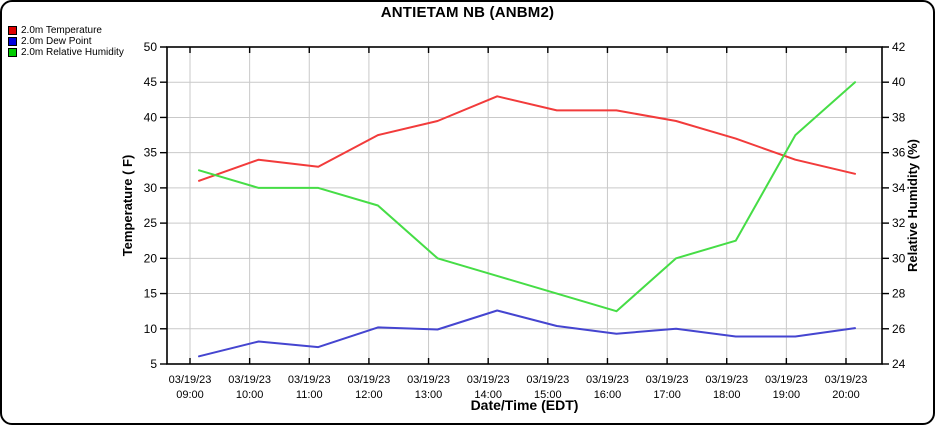 This screenshot has height=425, width=935. I want to click on y-left-tick-label: 10, so click(151, 329).